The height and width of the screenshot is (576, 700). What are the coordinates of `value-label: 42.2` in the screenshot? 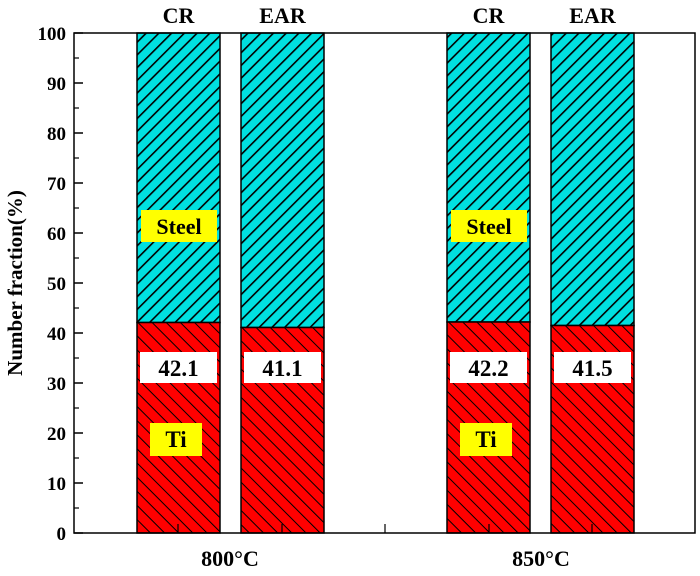 It's located at (488, 368).